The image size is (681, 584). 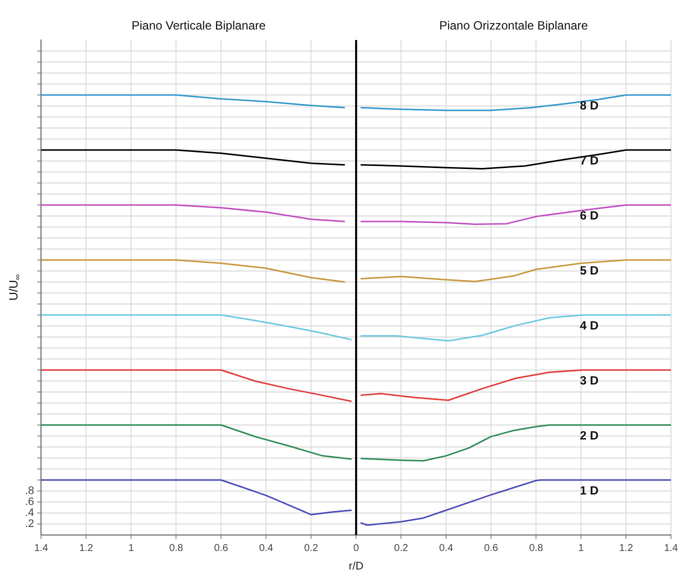 What do you see at coordinates (356, 548) in the screenshot?
I see `x-tick-label: 0` at bounding box center [356, 548].